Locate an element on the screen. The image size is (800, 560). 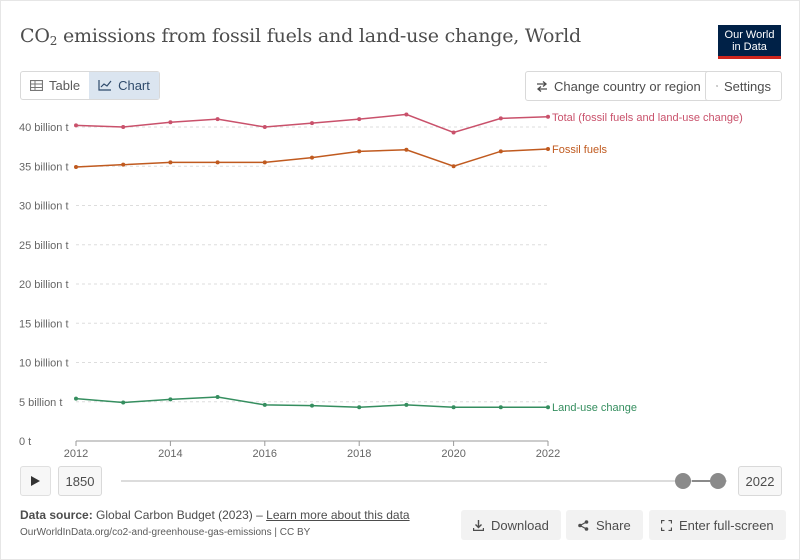
change-country-button: Change country or region is located at coordinates (618, 86).